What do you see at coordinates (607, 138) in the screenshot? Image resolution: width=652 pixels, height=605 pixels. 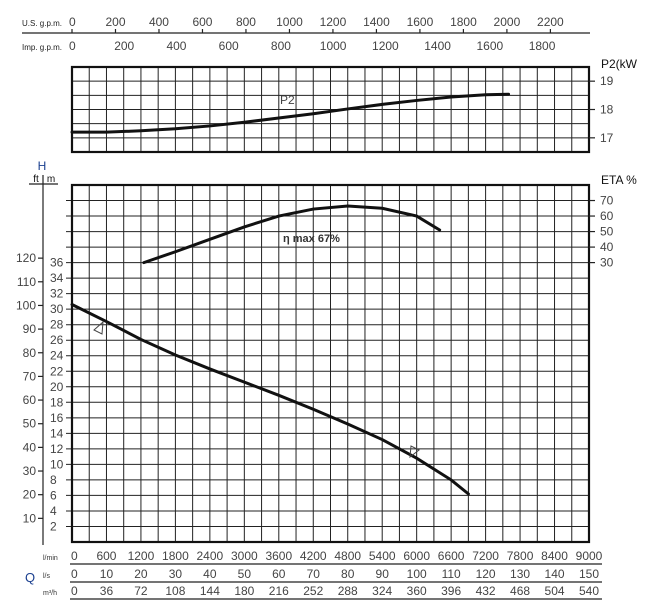 I see `power-tick: 17` at bounding box center [607, 138].